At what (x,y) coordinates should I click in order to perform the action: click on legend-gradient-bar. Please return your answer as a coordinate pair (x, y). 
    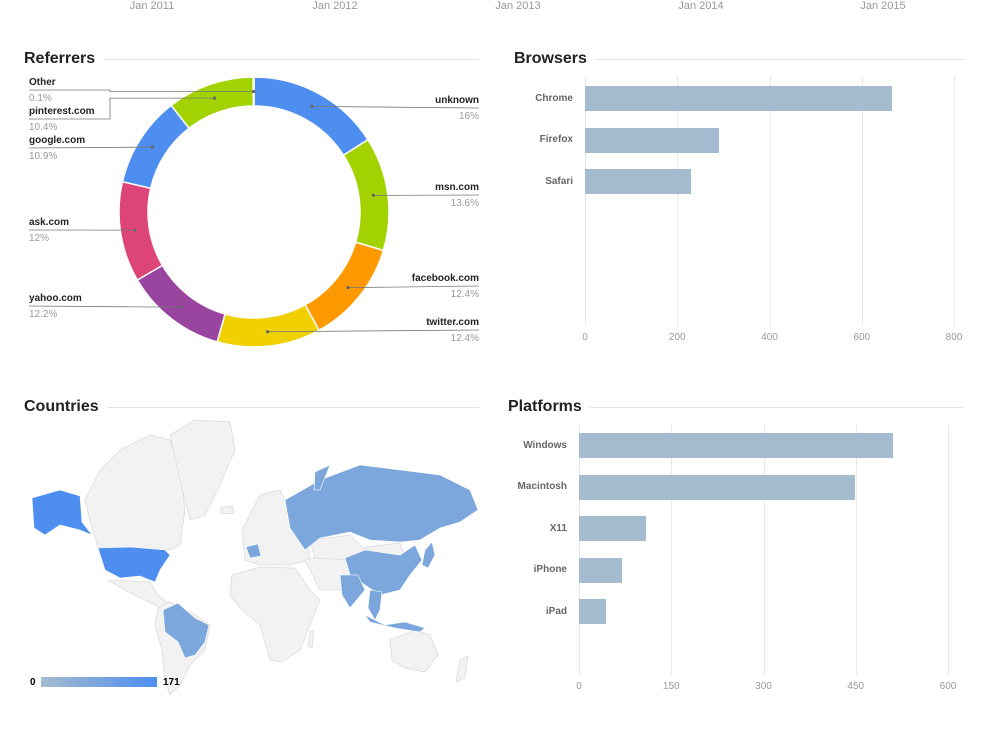
    Looking at the image, I should click on (99, 682).